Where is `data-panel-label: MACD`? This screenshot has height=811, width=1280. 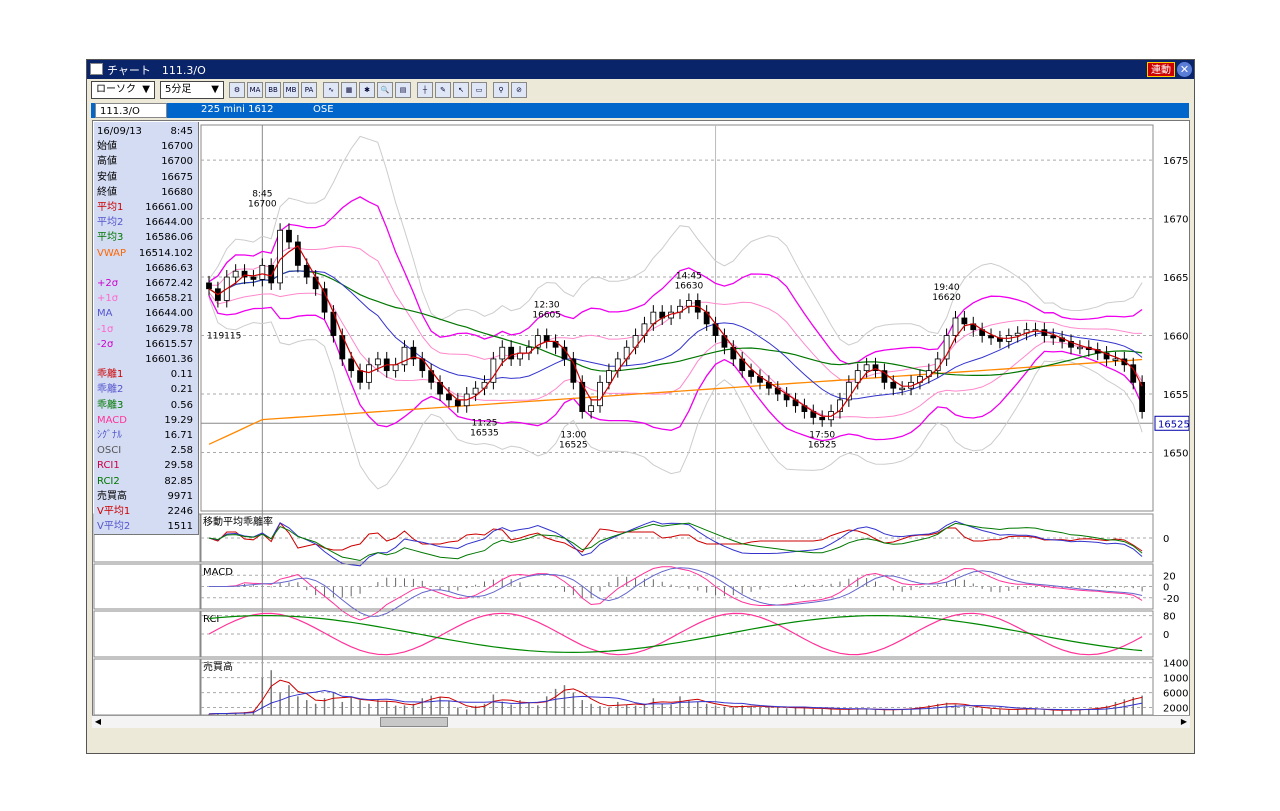 data-panel-label: MACD is located at coordinates (112, 420).